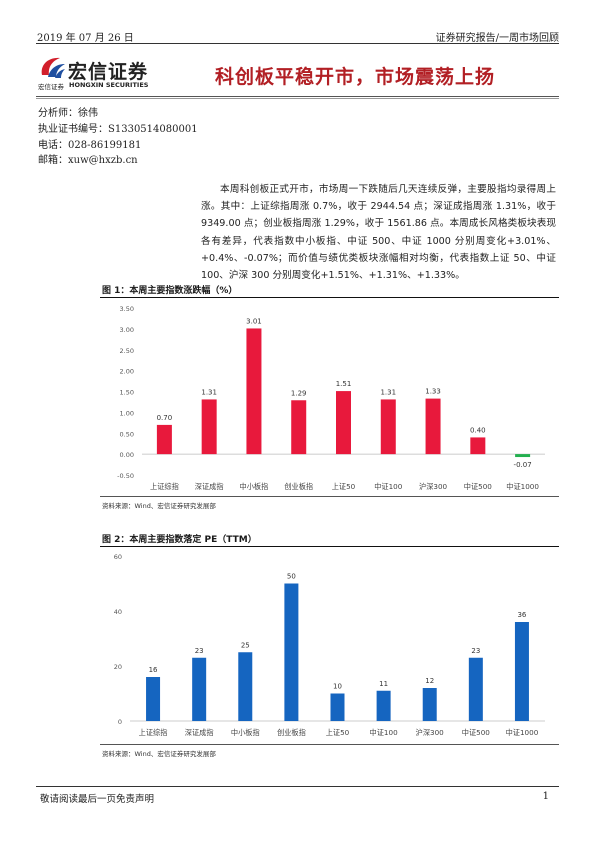  What do you see at coordinates (337, 687) in the screenshot?
I see `data-label: 10` at bounding box center [337, 687].